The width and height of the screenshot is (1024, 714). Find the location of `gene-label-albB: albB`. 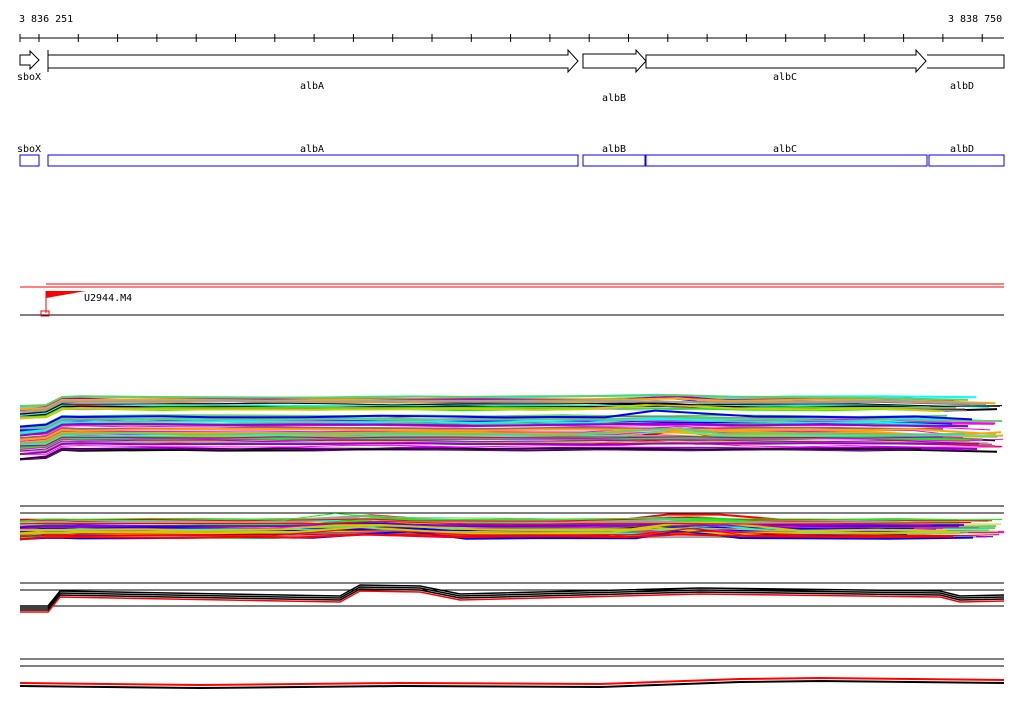

gene-label-albB: albB is located at coordinates (614, 98).